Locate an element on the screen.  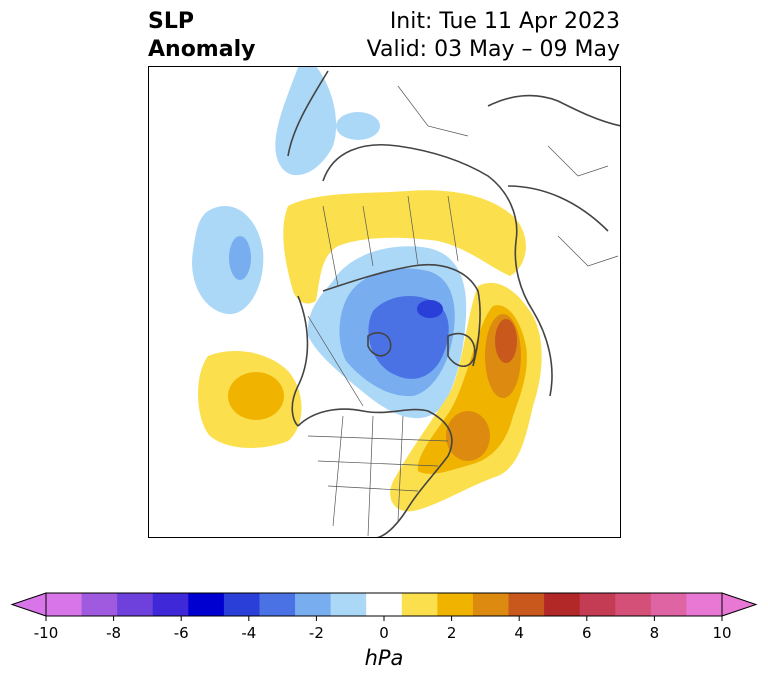
colorbar-extend-high is located at coordinates (739, 604).